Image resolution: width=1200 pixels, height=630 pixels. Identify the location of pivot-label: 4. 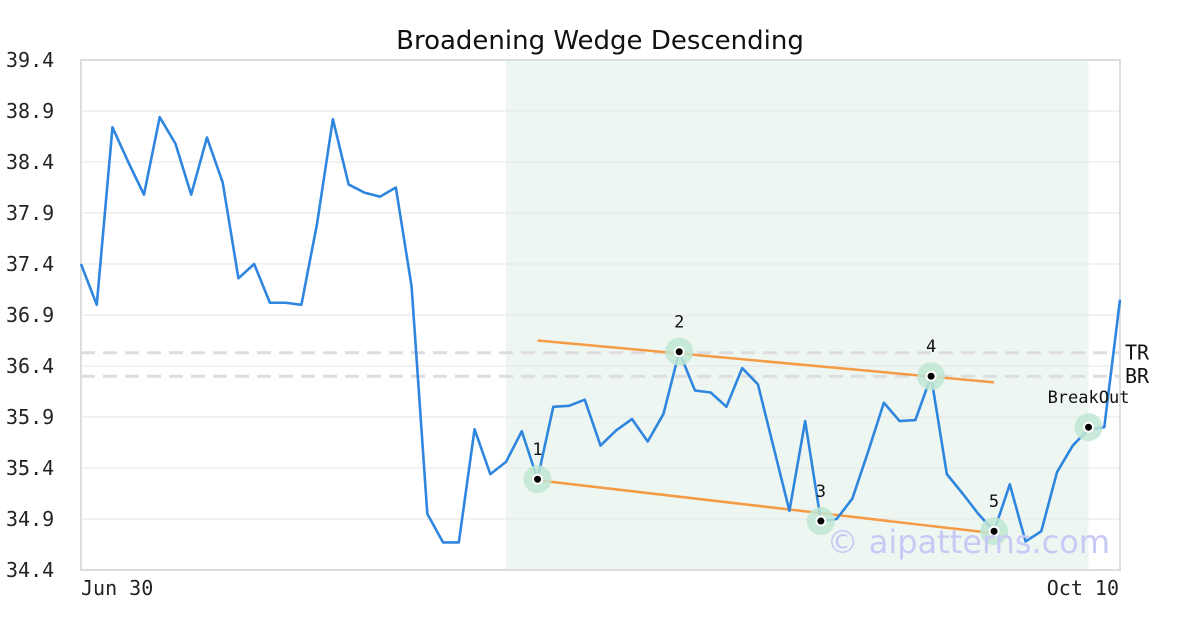
(931, 347).